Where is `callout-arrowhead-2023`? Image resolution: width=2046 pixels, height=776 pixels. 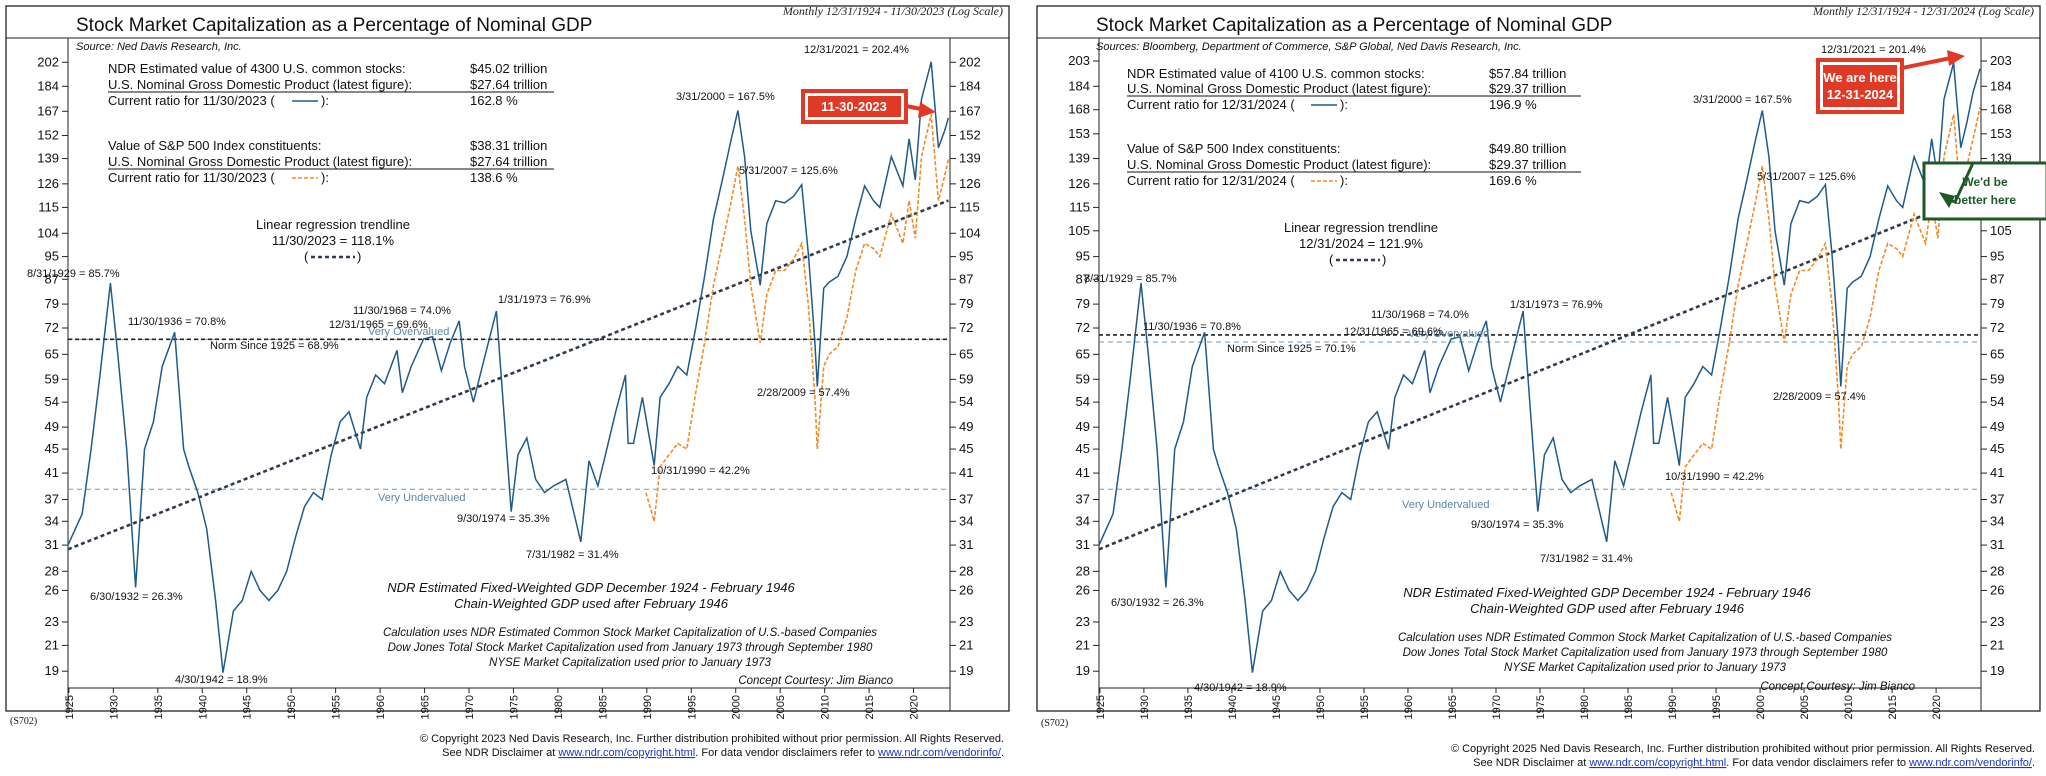 callout-arrowhead-2023 is located at coordinates (927, 110).